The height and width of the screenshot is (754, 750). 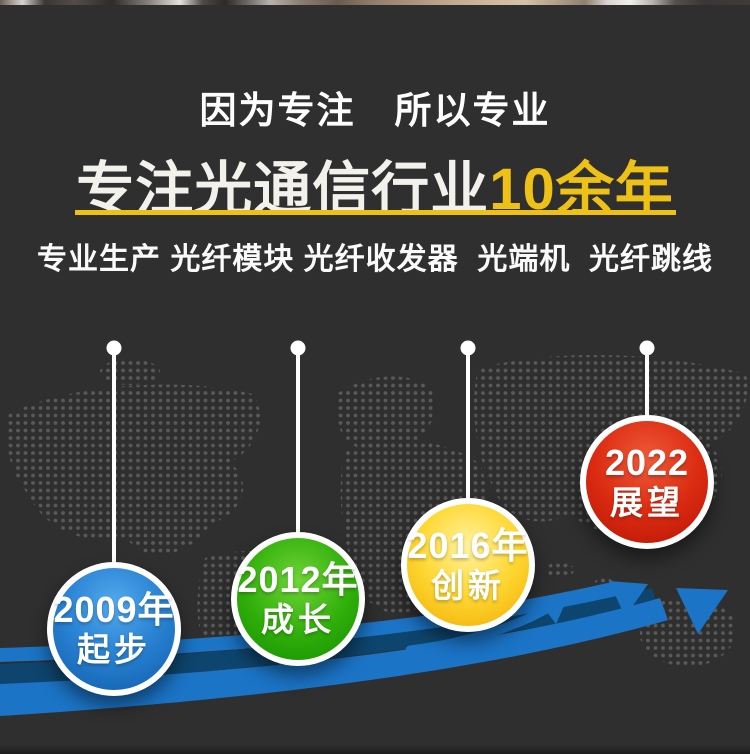 What do you see at coordinates (114, 649) in the screenshot?
I see `milestone-label: 起步` at bounding box center [114, 649].